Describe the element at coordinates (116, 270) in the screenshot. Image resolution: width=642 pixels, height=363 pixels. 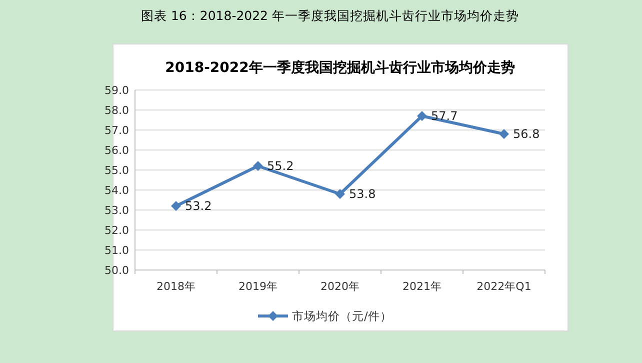
I see `y-tick-label: 50.0` at that location.